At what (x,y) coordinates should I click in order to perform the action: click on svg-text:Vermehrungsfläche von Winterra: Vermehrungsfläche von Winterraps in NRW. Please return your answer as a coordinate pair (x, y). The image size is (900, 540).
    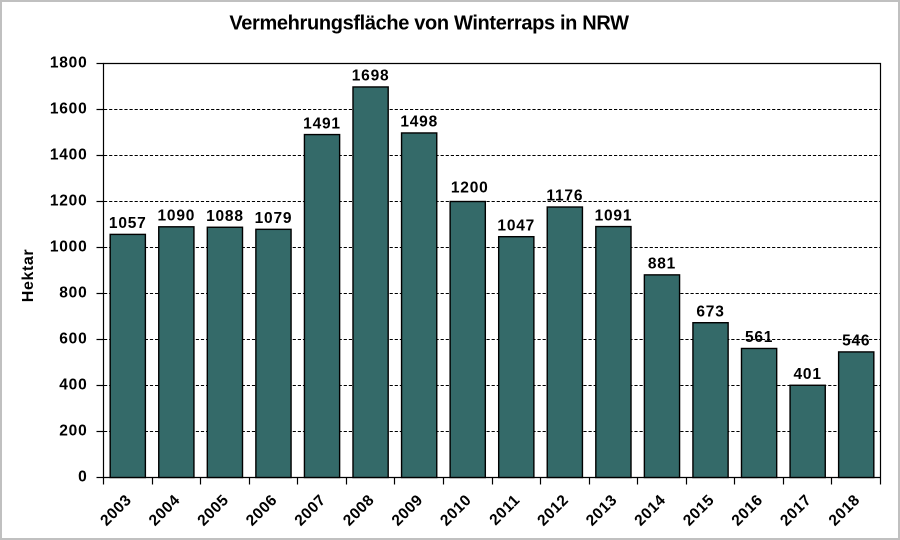
    Looking at the image, I should click on (429, 24).